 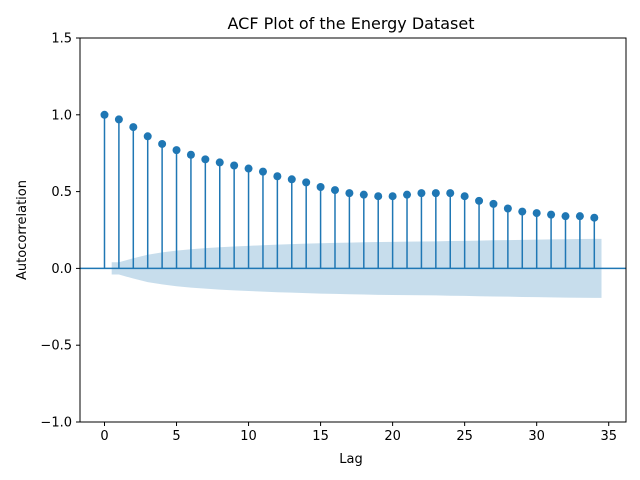 I want to click on x-axis-label: Lag, so click(x=350, y=459).